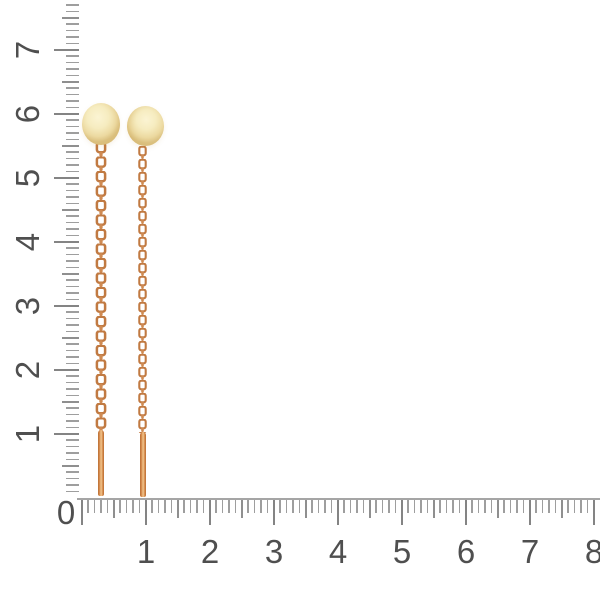 This screenshot has width=600, height=600. What do you see at coordinates (27, 305) in the screenshot?
I see `vertical-ruler-label: 3` at bounding box center [27, 305].